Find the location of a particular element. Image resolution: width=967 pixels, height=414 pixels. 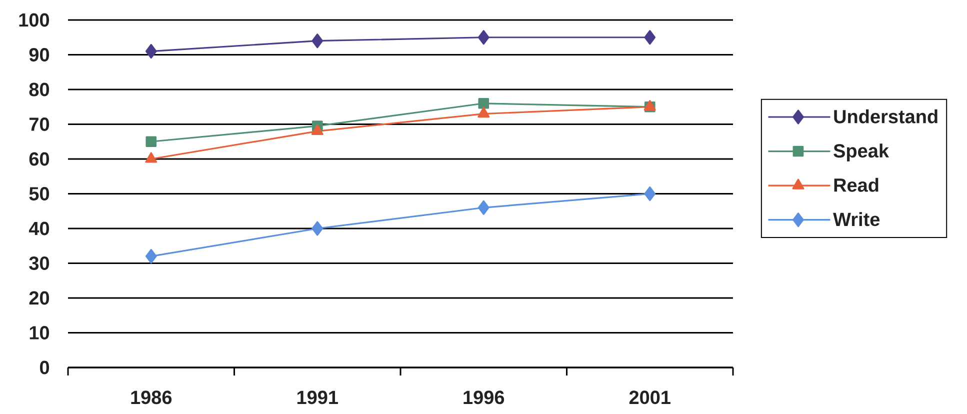

x-tick-label: 1986 is located at coordinates (151, 397).